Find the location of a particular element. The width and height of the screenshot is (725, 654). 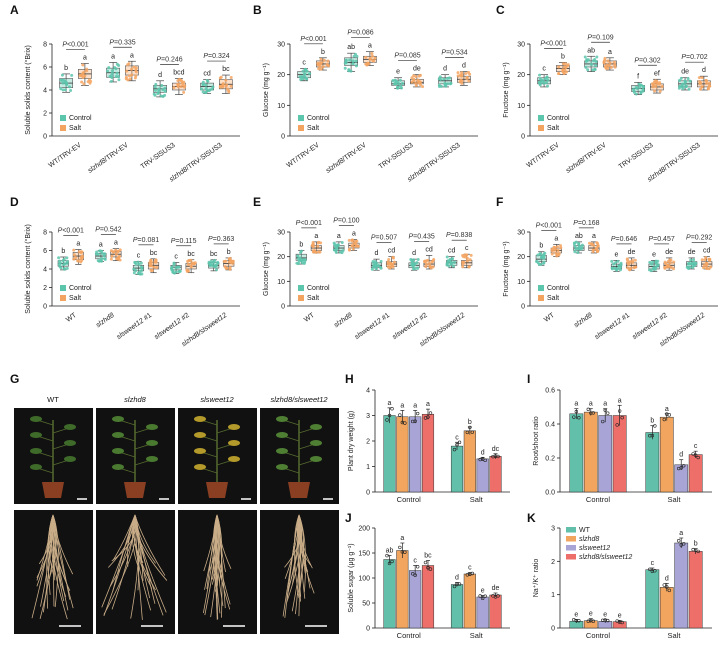

significance-letter: cd is located at coordinates (429, 249).